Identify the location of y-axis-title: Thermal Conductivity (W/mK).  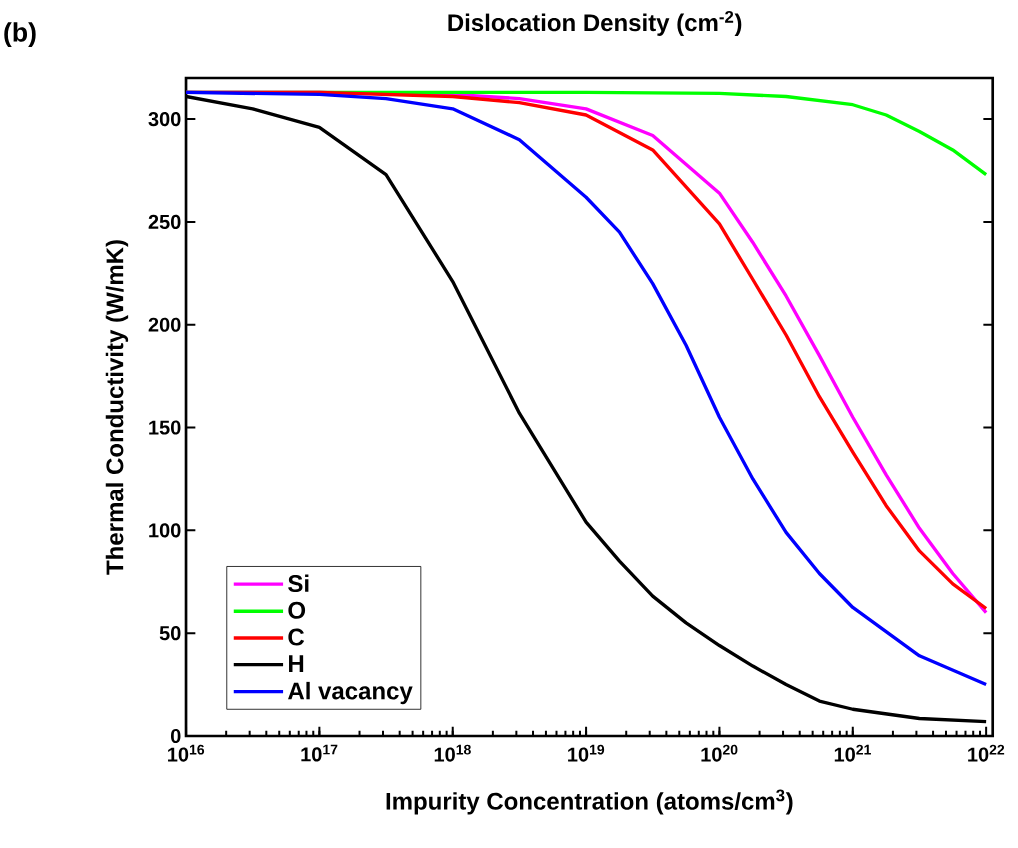
(117, 407).